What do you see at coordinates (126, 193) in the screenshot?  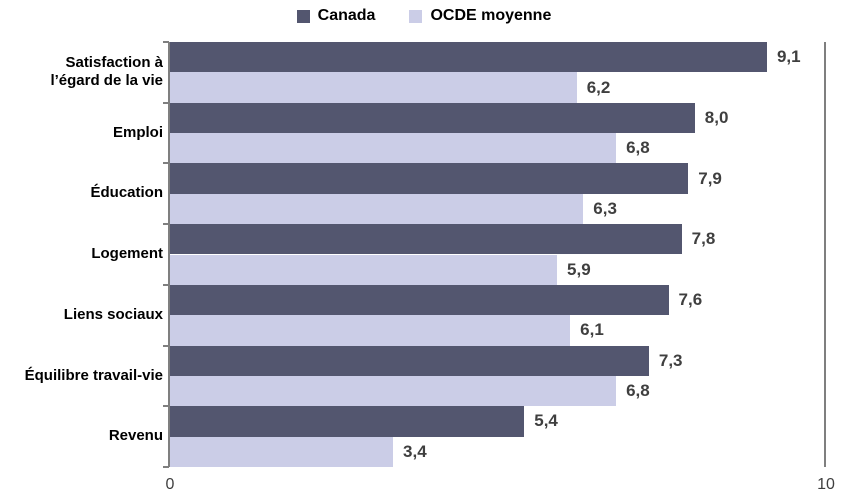 I see `category-label: Éducation` at bounding box center [126, 193].